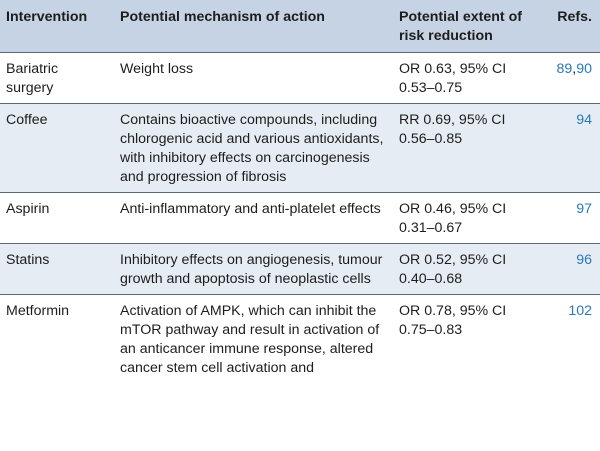  What do you see at coordinates (38, 311) in the screenshot?
I see `cell-intervention: Metformin` at bounding box center [38, 311].